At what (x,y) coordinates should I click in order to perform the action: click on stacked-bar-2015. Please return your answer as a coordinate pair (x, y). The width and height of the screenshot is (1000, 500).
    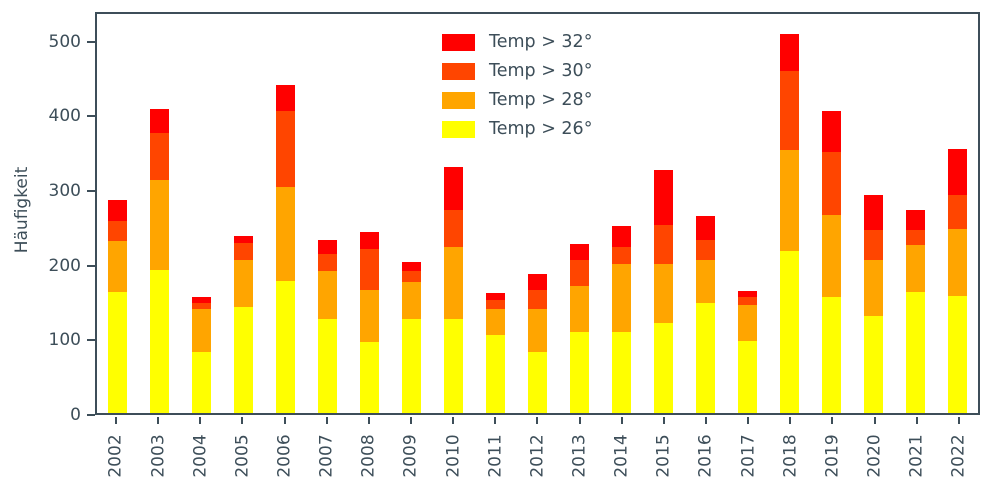
    Looking at the image, I should click on (663, 291).